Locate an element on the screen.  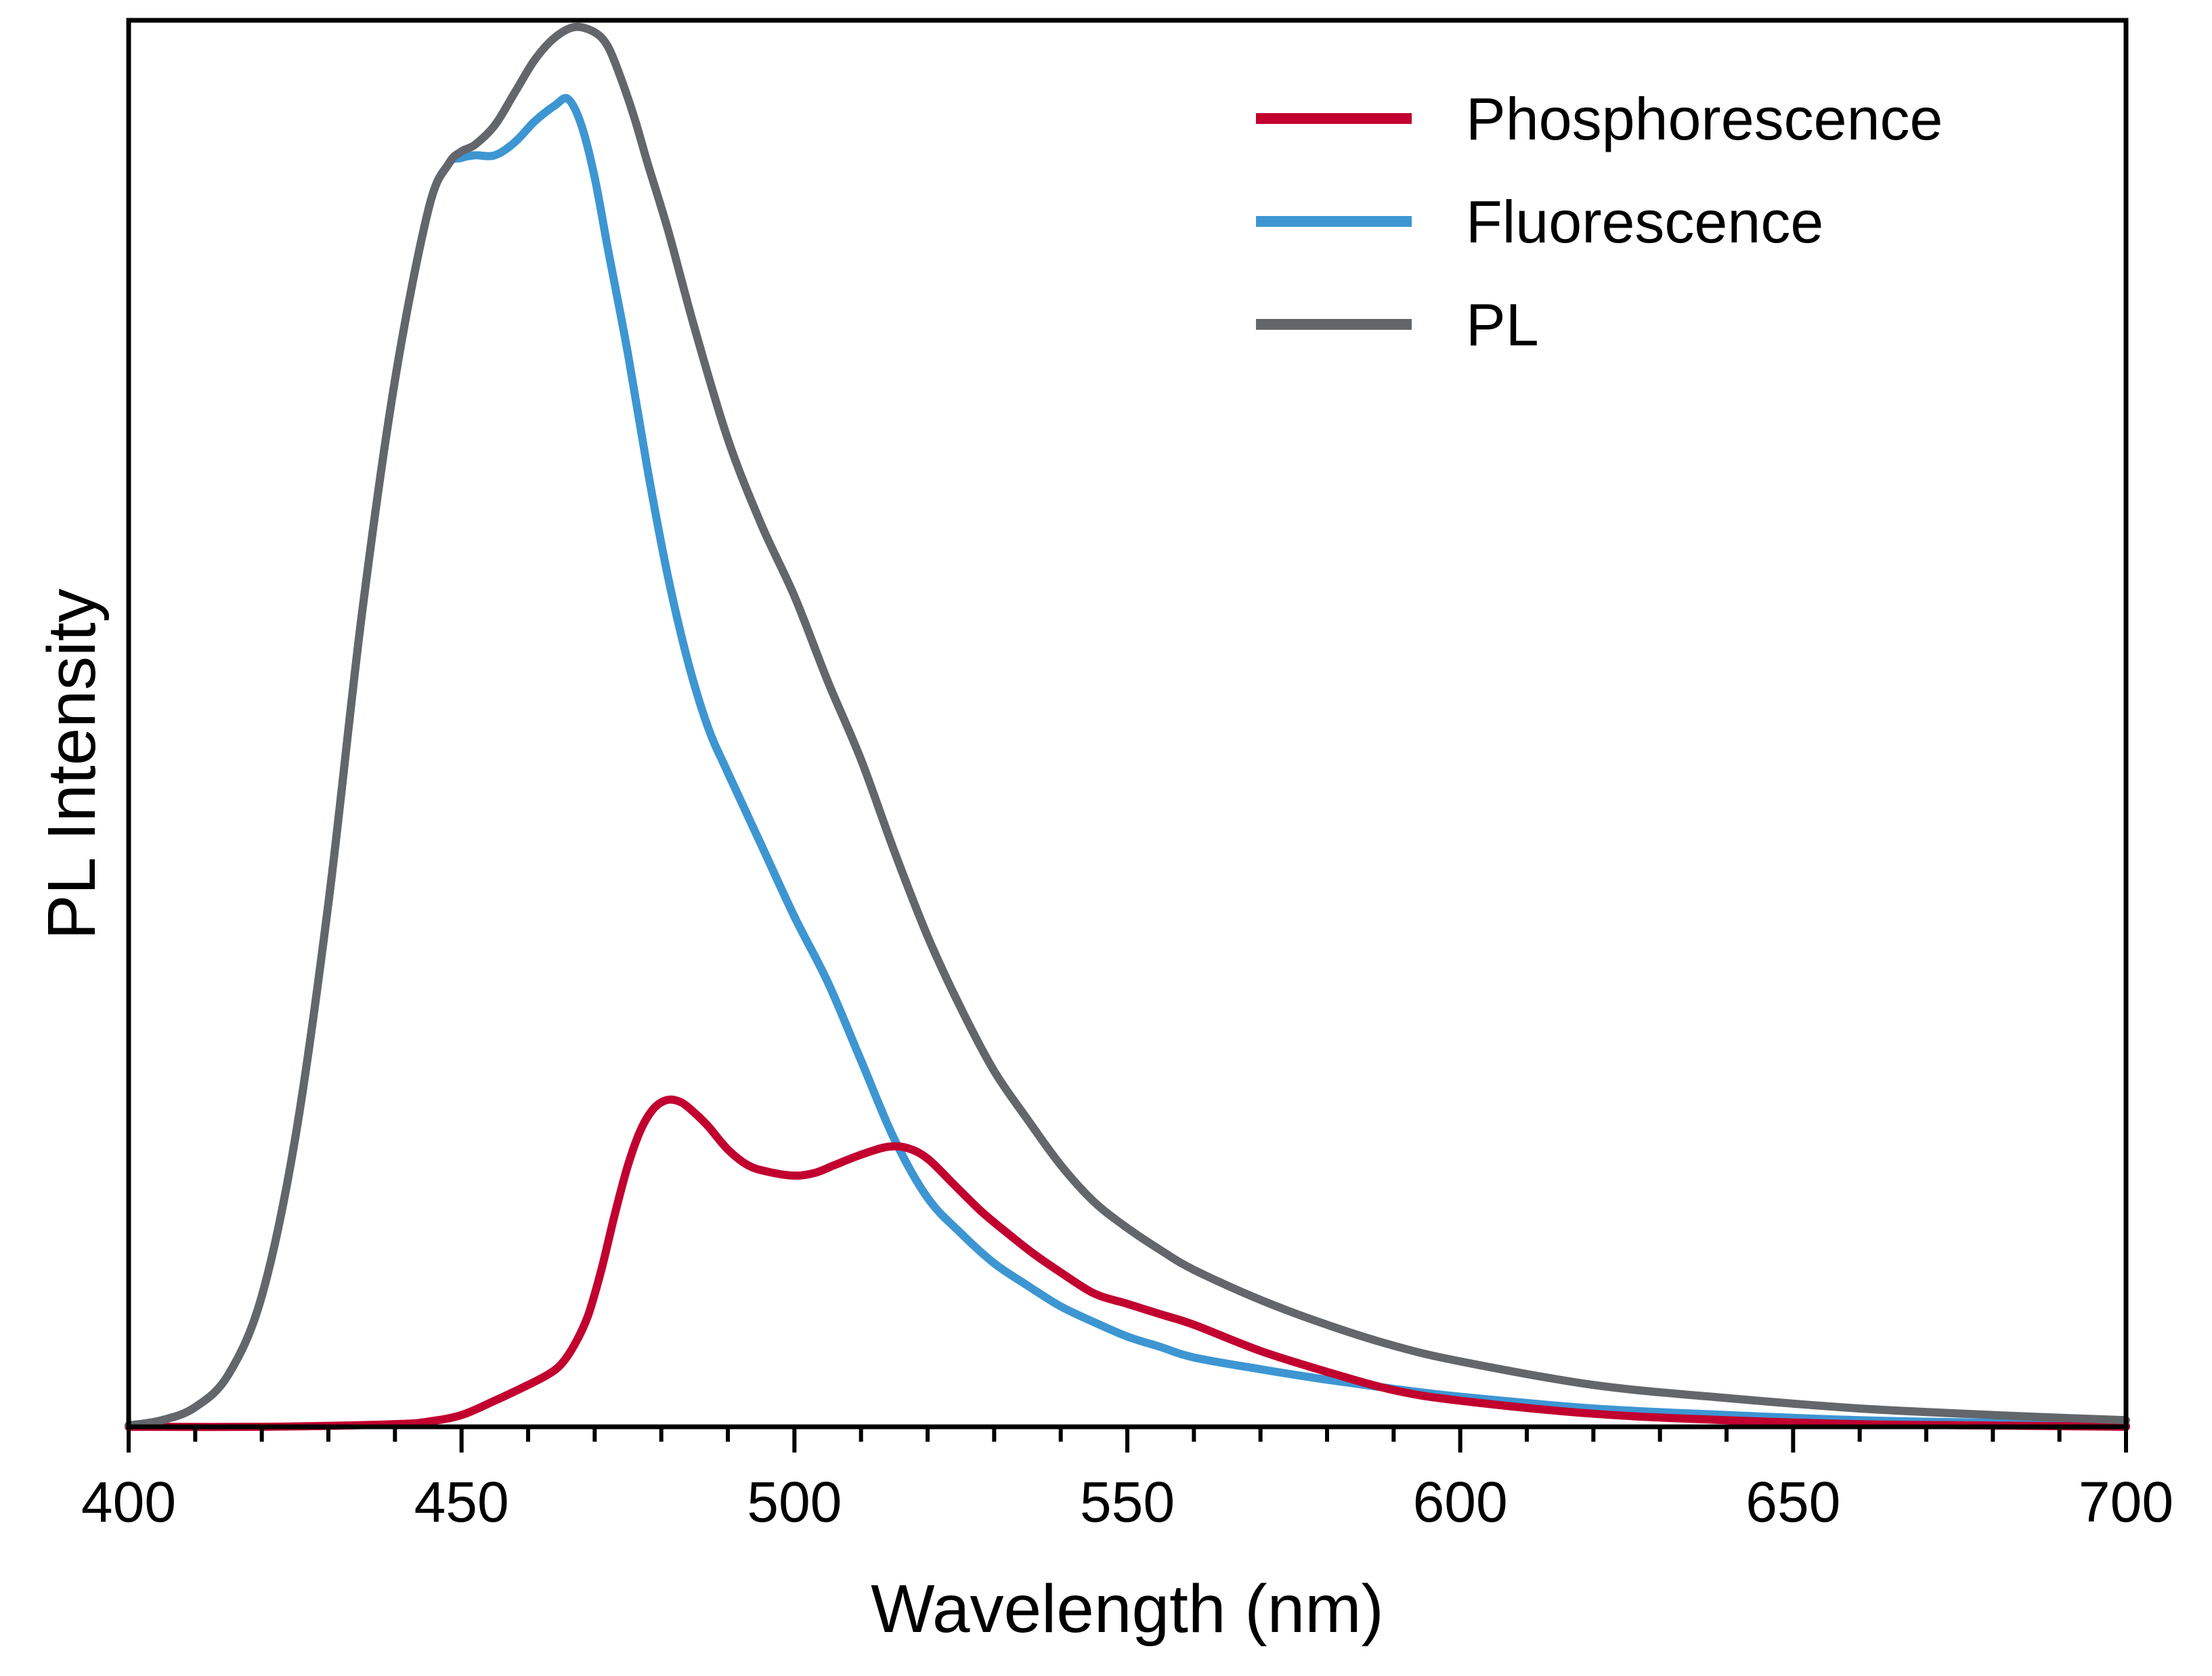
y-axis-title: PL Intensity is located at coordinates (72, 764).